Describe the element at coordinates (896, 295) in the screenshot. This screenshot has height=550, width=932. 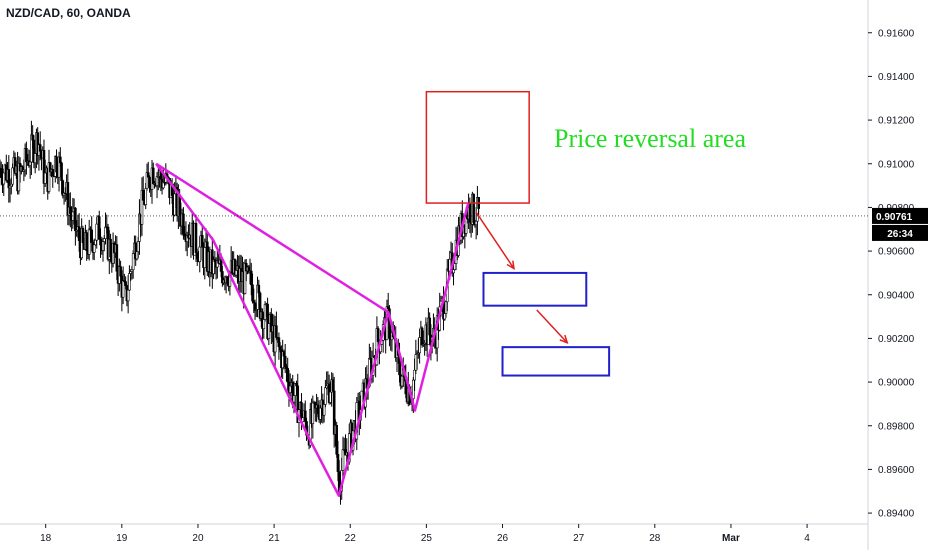
I see `price-tick-label: 0.90400` at that location.